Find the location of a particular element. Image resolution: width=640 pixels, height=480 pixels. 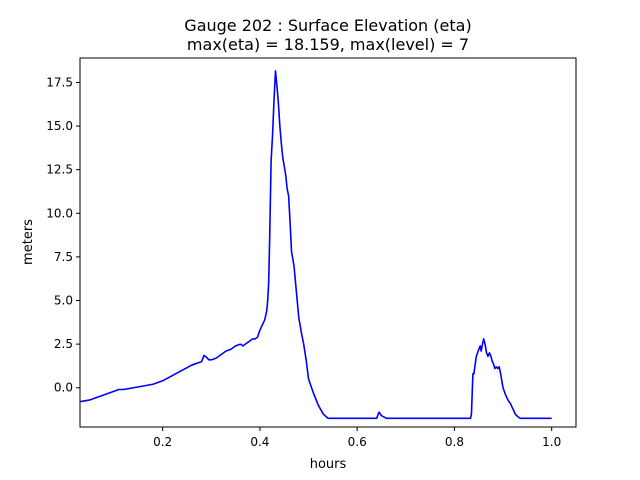

x-tick-label: 0.6 is located at coordinates (357, 442).